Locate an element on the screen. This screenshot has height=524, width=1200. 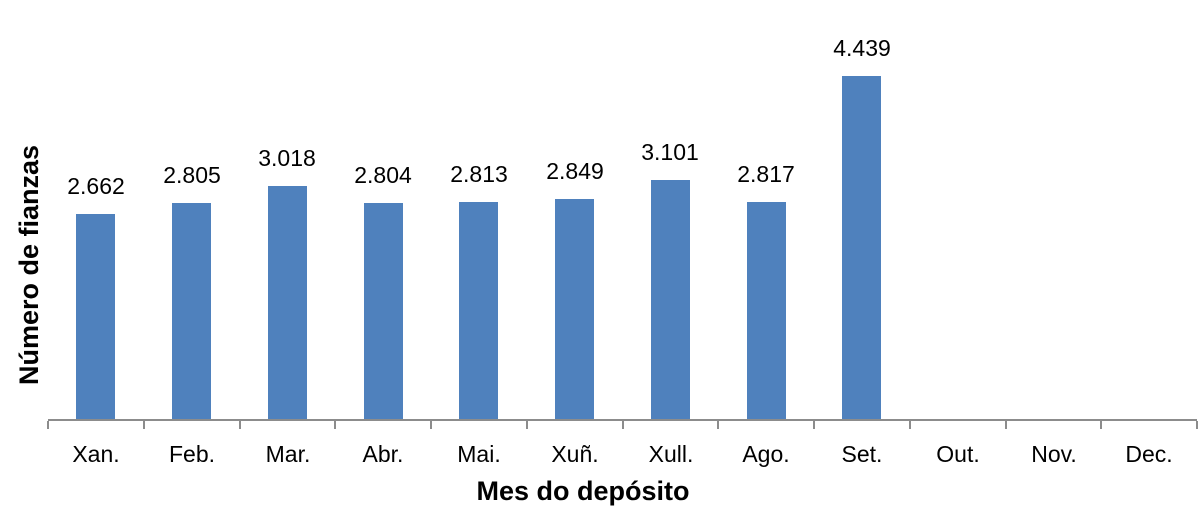
x-tick-label: Xan. is located at coordinates (96, 454).